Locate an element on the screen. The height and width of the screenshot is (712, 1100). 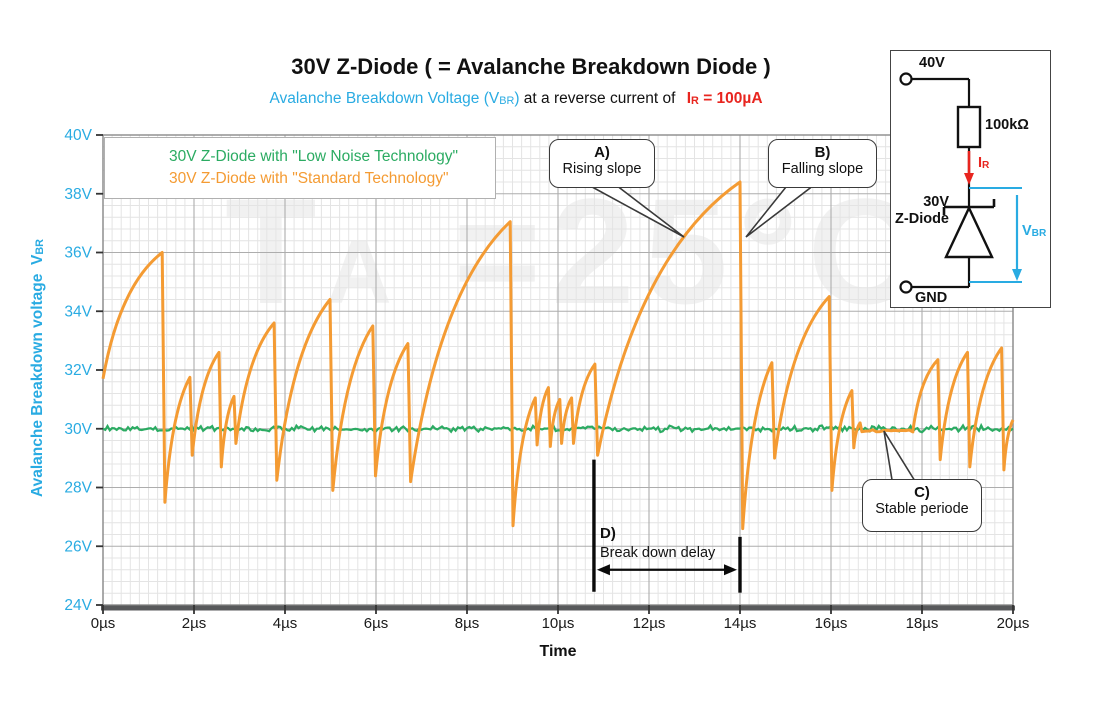
legend-label: 30V Z-Diode with "Standard Technology" is located at coordinates (309, 178).